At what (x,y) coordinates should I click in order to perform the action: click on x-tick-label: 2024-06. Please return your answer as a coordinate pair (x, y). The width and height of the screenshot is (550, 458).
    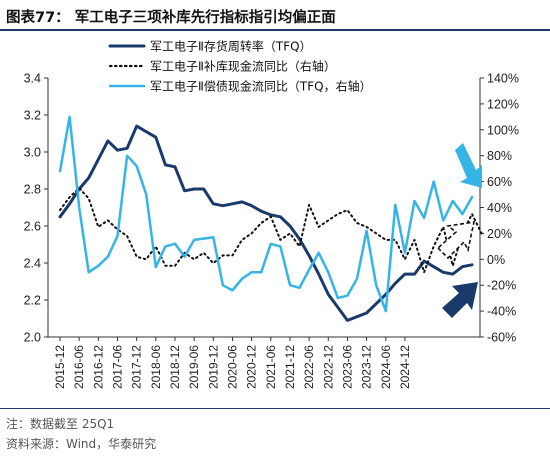
    Looking at the image, I should click on (386, 367).